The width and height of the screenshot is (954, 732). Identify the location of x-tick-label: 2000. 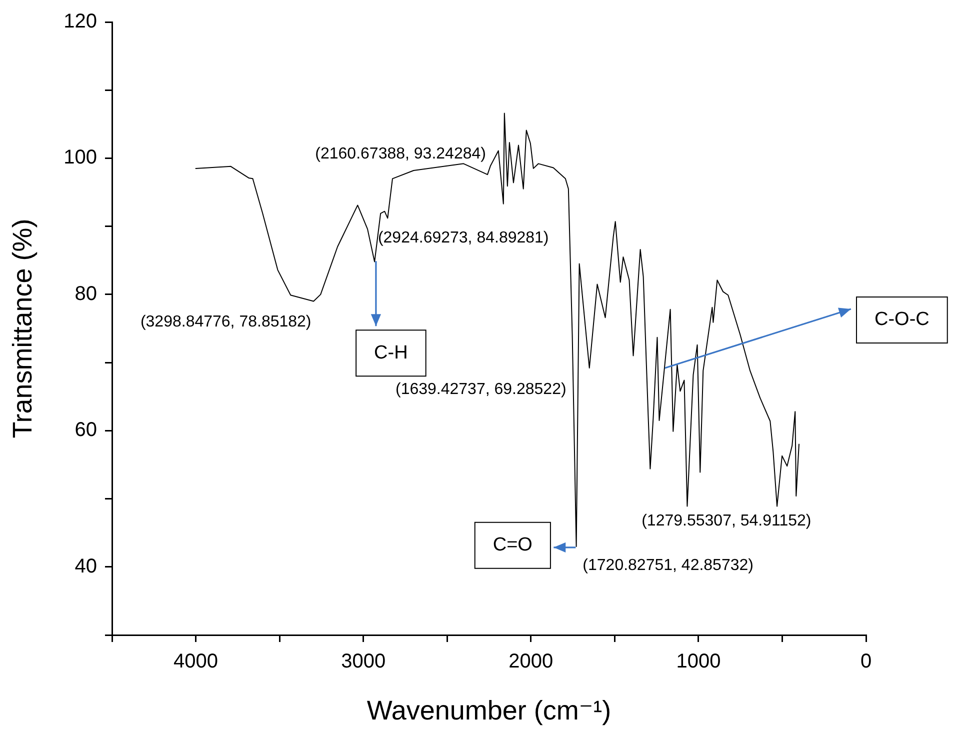
(531, 661).